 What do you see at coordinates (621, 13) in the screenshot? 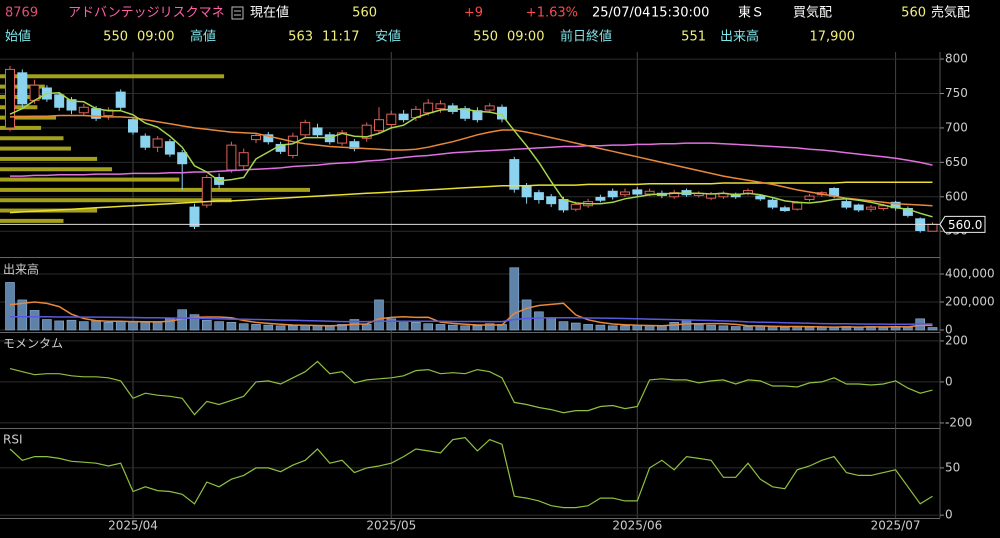
I see `date: 25/07/04` at bounding box center [621, 13].